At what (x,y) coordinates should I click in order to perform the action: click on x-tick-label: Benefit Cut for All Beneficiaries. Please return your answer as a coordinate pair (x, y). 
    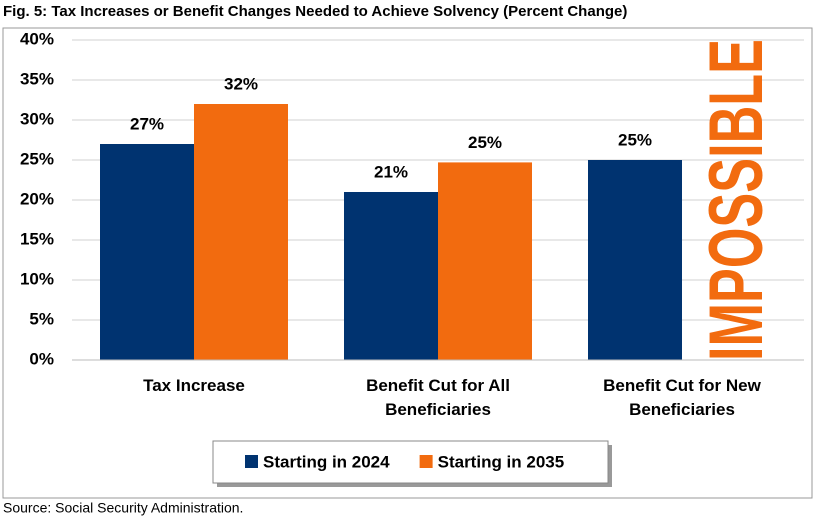
    Looking at the image, I should click on (438, 397).